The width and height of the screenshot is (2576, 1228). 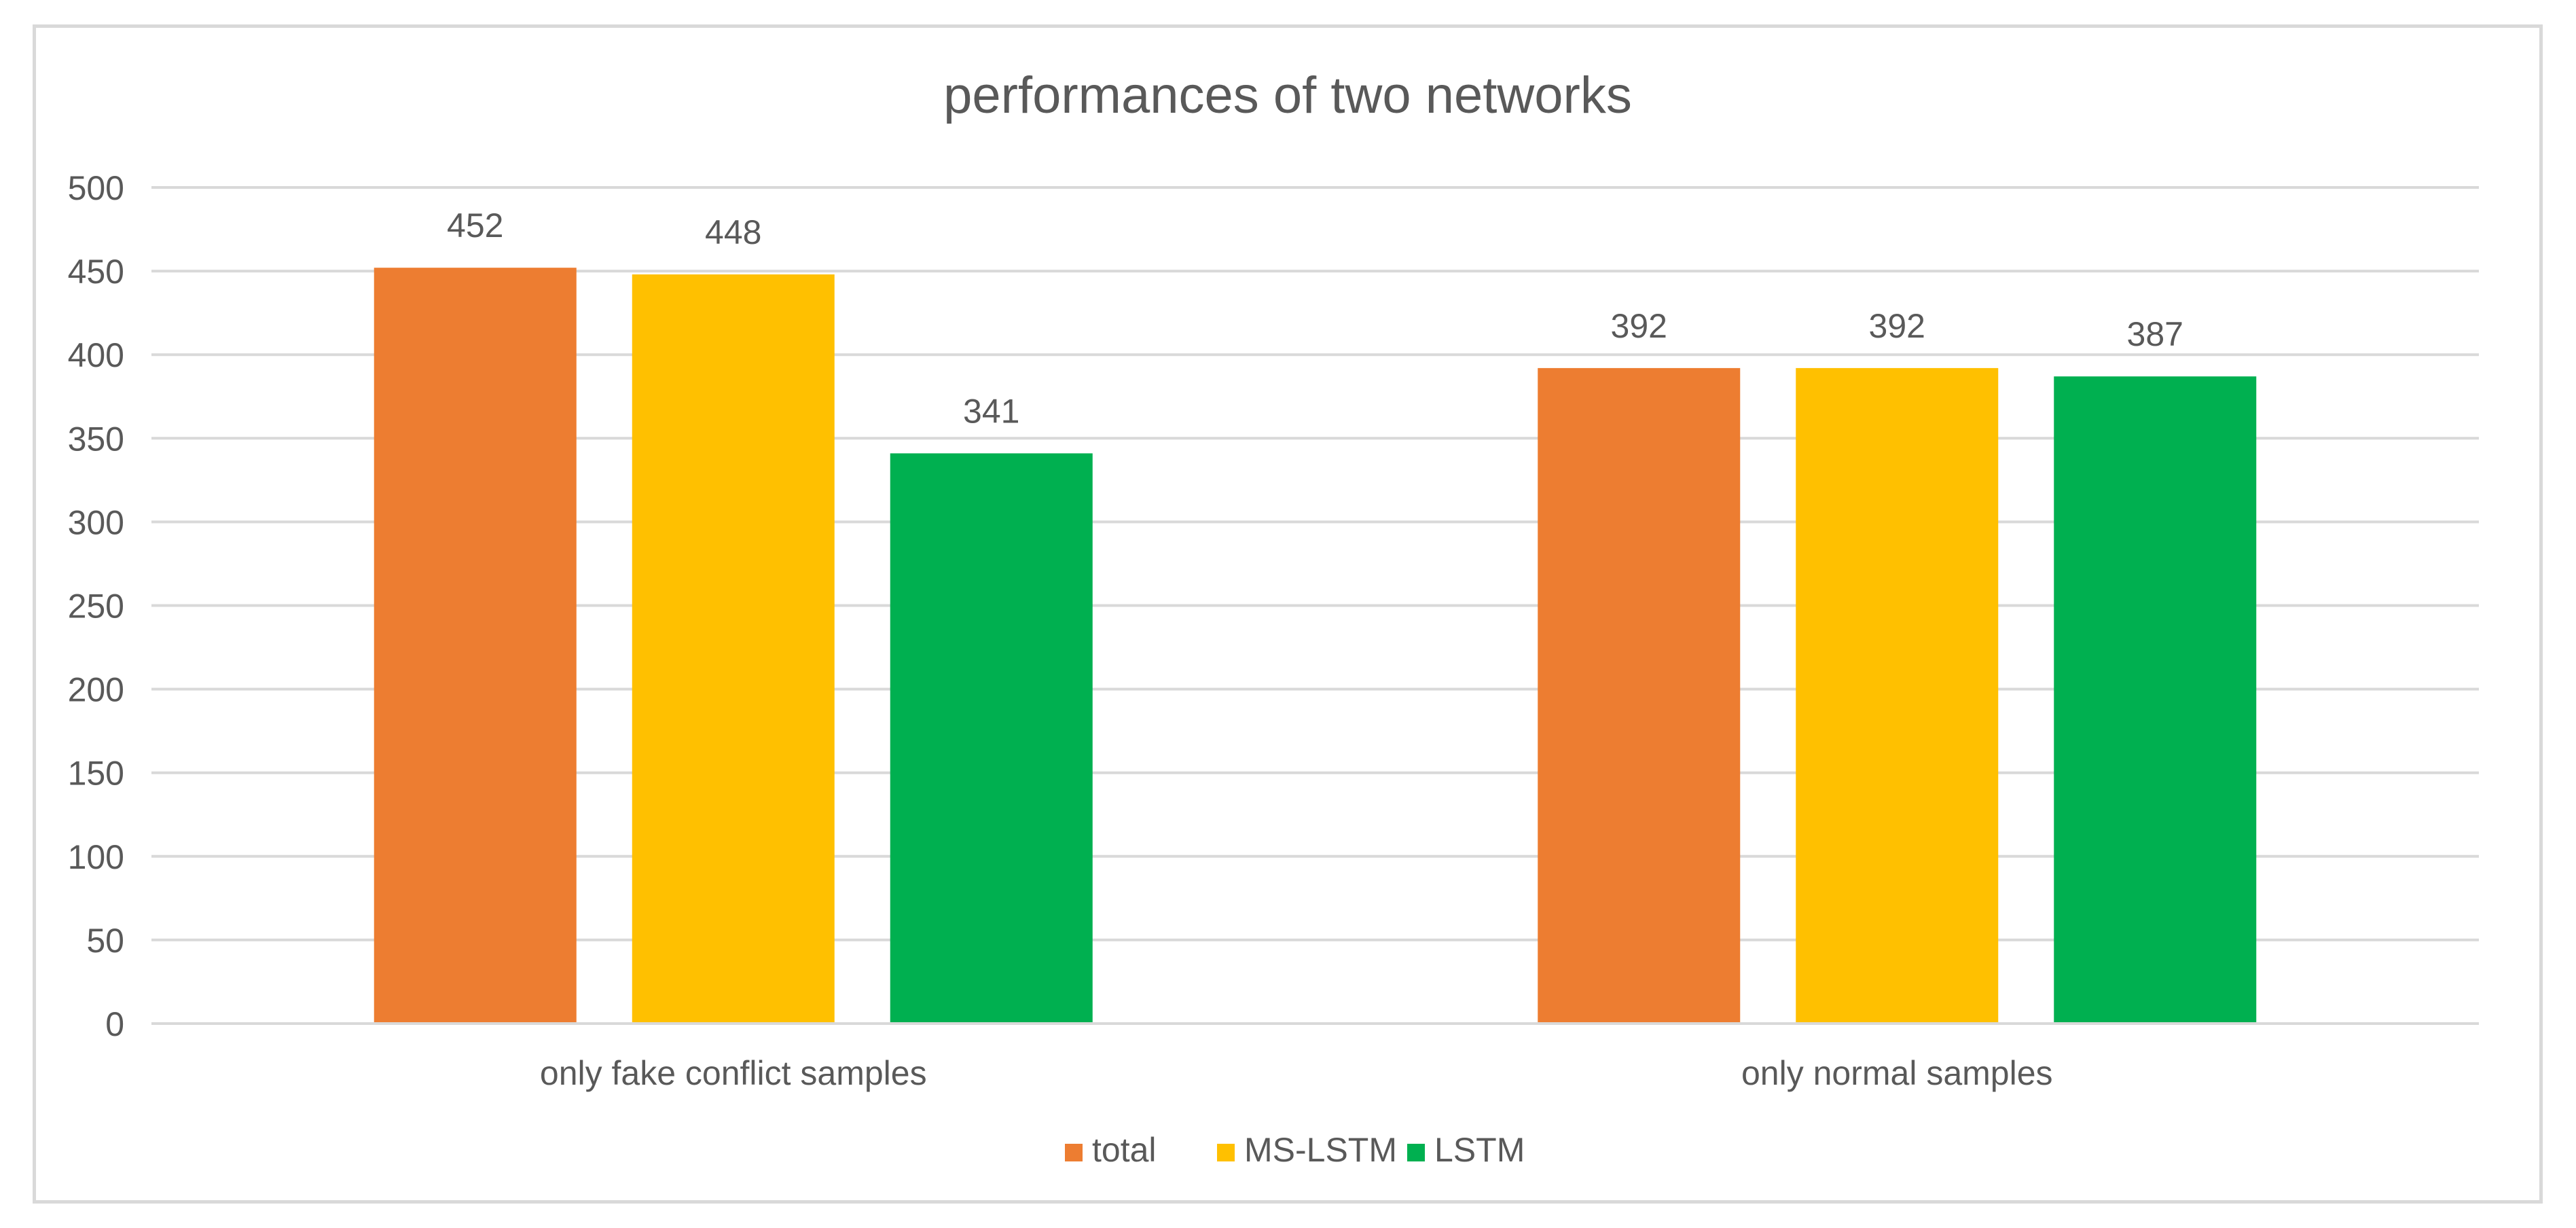 What do you see at coordinates (1416, 1152) in the screenshot?
I see `legend-swatch-lstm` at bounding box center [1416, 1152].